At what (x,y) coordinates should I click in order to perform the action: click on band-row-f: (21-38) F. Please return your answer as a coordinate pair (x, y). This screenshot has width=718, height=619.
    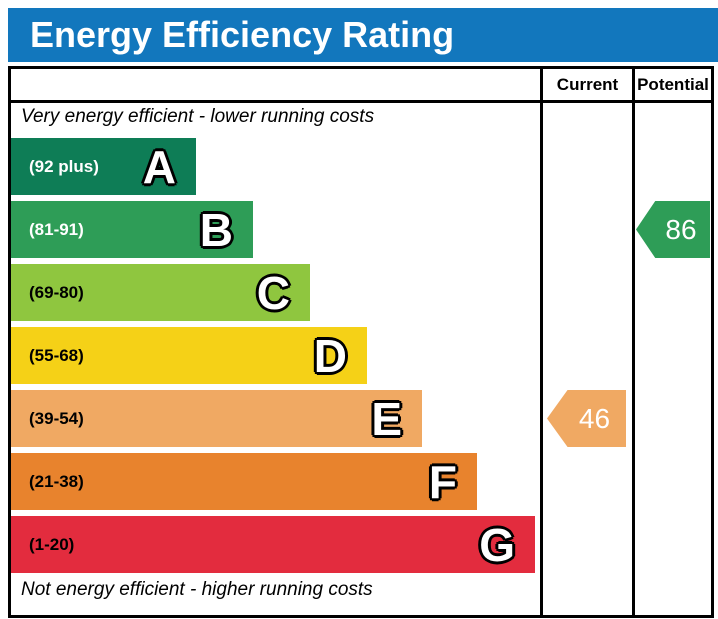
    Looking at the image, I should click on (244, 481).